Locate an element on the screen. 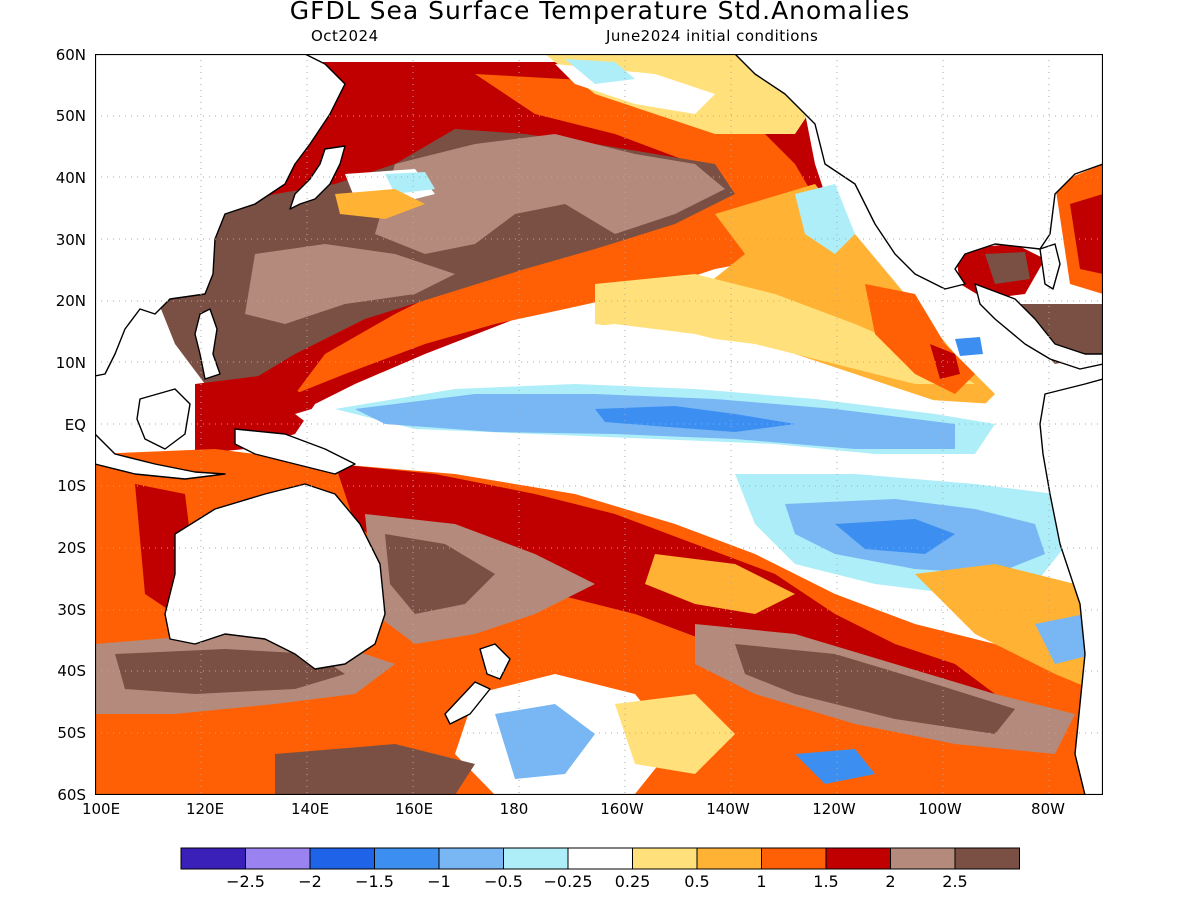 The height and width of the screenshot is (900, 1200). colorbar is located at coordinates (600, 858).